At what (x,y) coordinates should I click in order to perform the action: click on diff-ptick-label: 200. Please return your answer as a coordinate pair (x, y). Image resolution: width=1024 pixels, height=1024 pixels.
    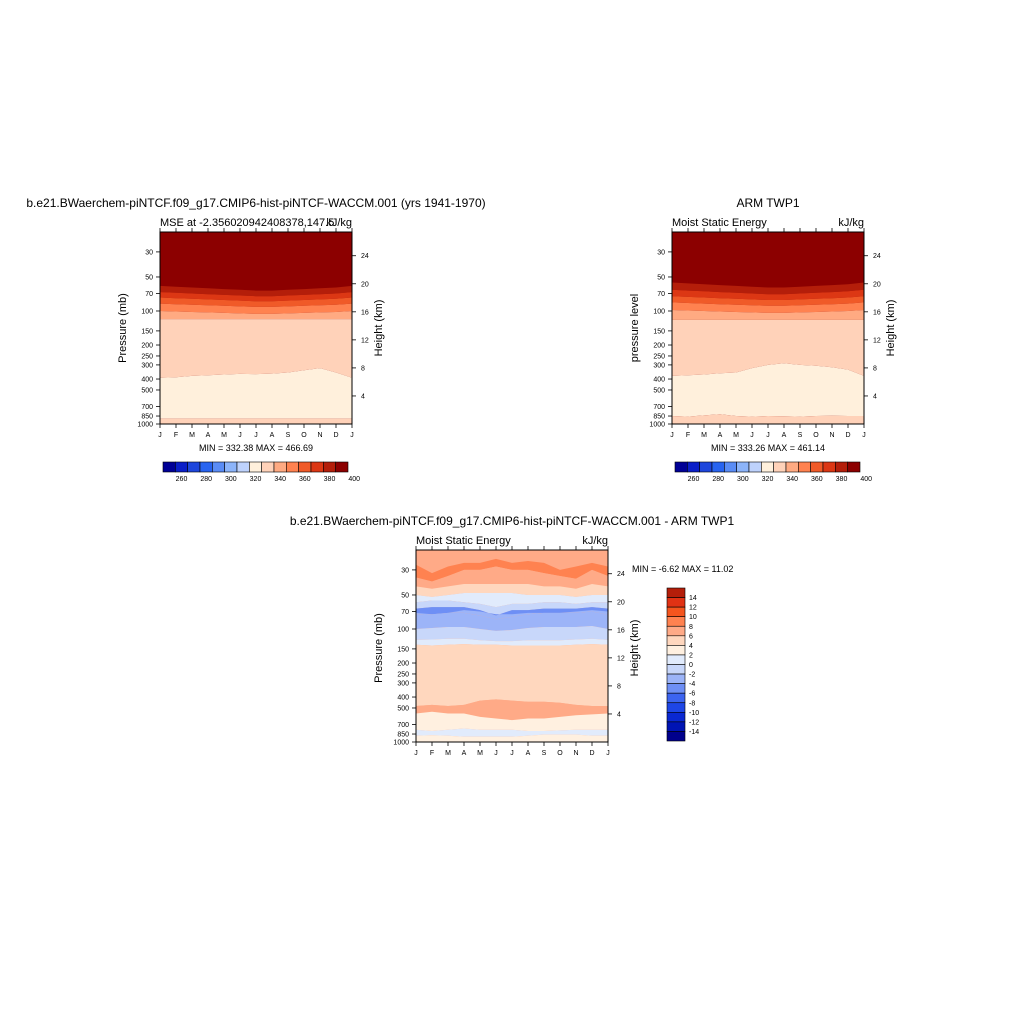
    Looking at the image, I should click on (403, 664).